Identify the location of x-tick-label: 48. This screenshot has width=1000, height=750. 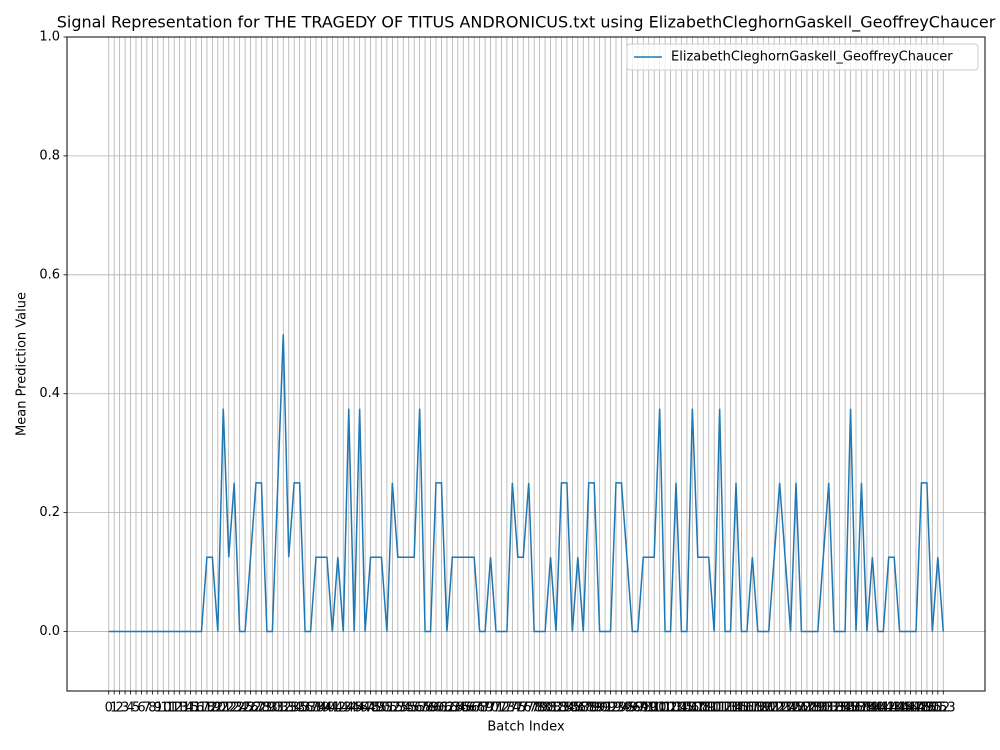
(370, 708).